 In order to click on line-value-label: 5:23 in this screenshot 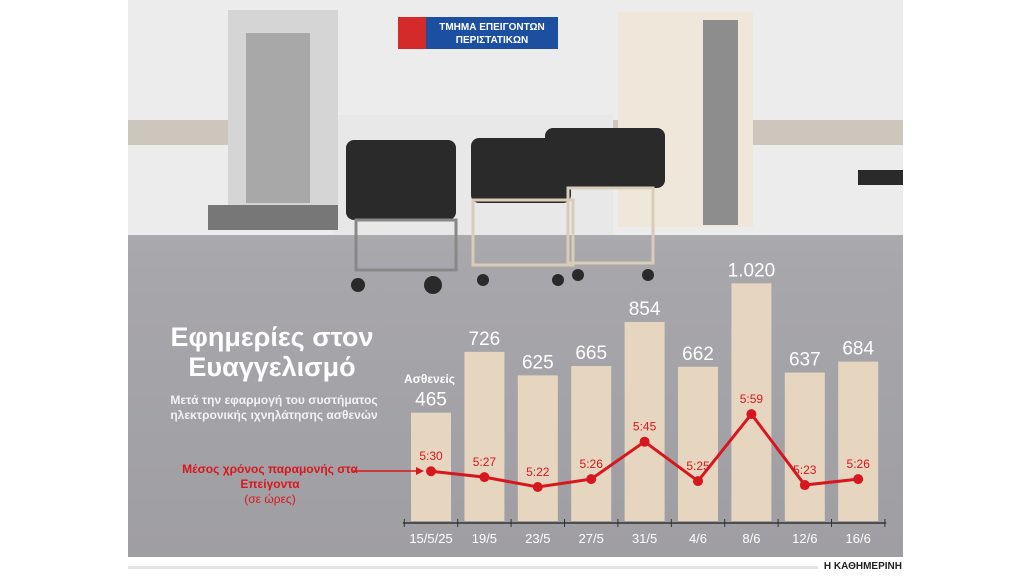, I will do `click(805, 470)`.